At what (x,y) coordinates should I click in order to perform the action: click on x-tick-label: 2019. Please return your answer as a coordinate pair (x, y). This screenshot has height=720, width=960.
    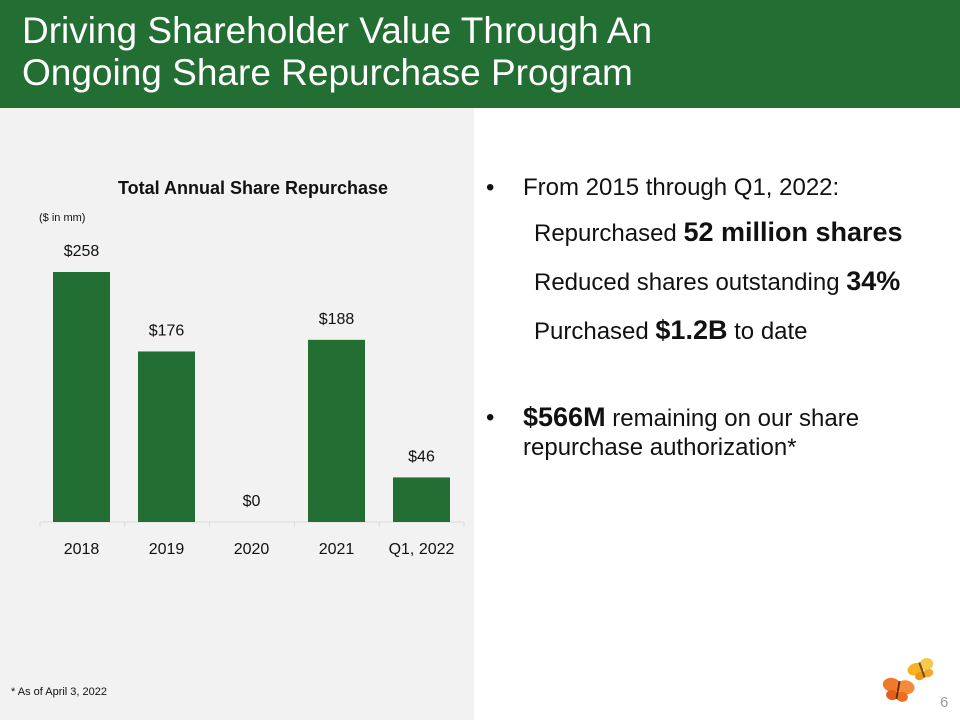
    Looking at the image, I should click on (167, 549).